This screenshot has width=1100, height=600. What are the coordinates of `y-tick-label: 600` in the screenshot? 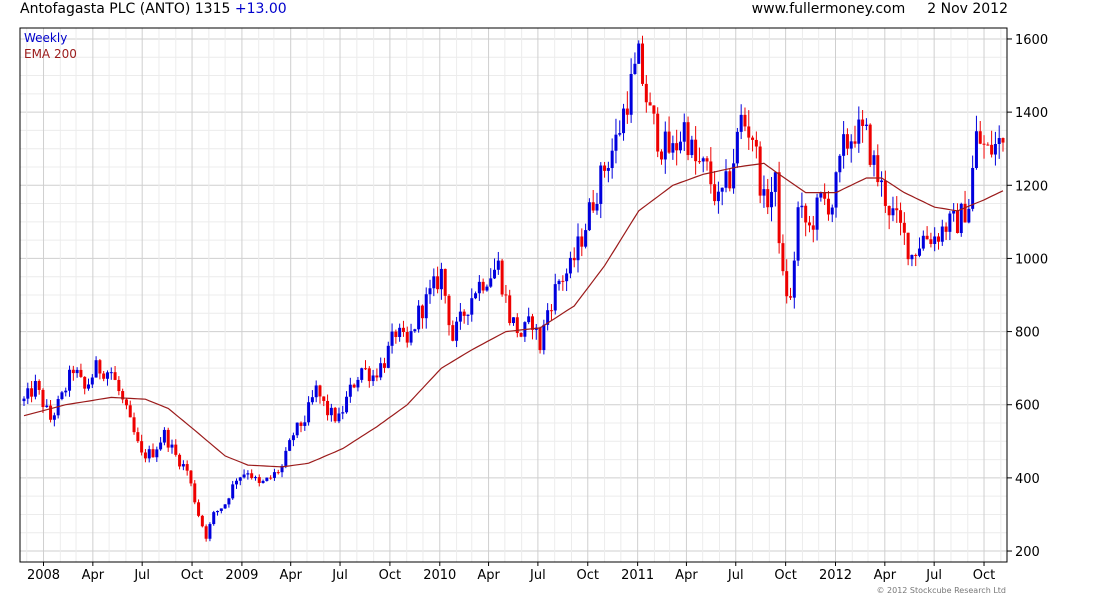 It's located at (1027, 406).